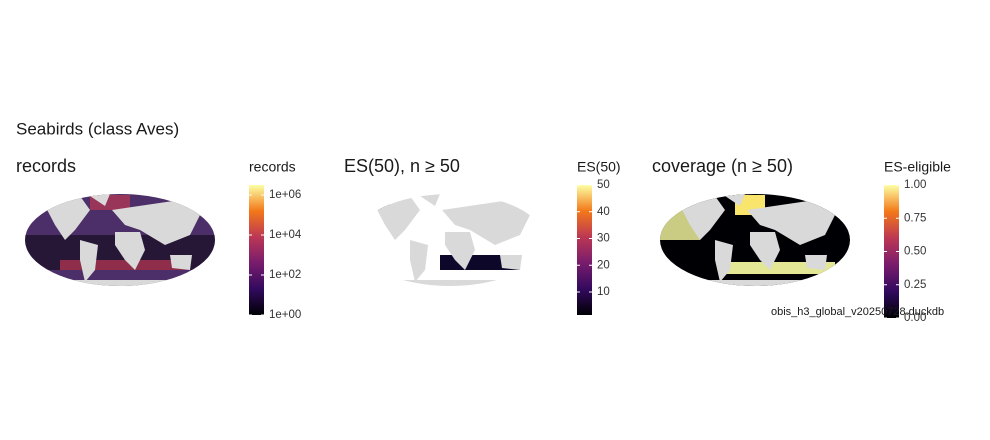 This screenshot has width=990, height=440. What do you see at coordinates (603, 239) in the screenshot?
I see `colorbar-tick-label: 30` at bounding box center [603, 239].